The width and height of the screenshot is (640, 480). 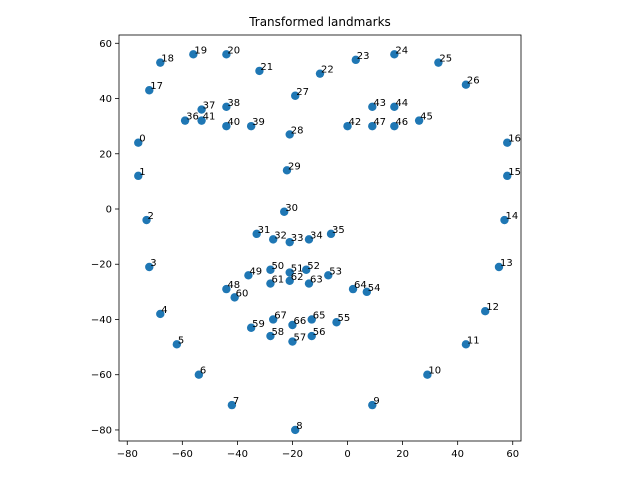 What do you see at coordinates (105, 99) in the screenshot?
I see `y-tick-label: 40` at bounding box center [105, 99].